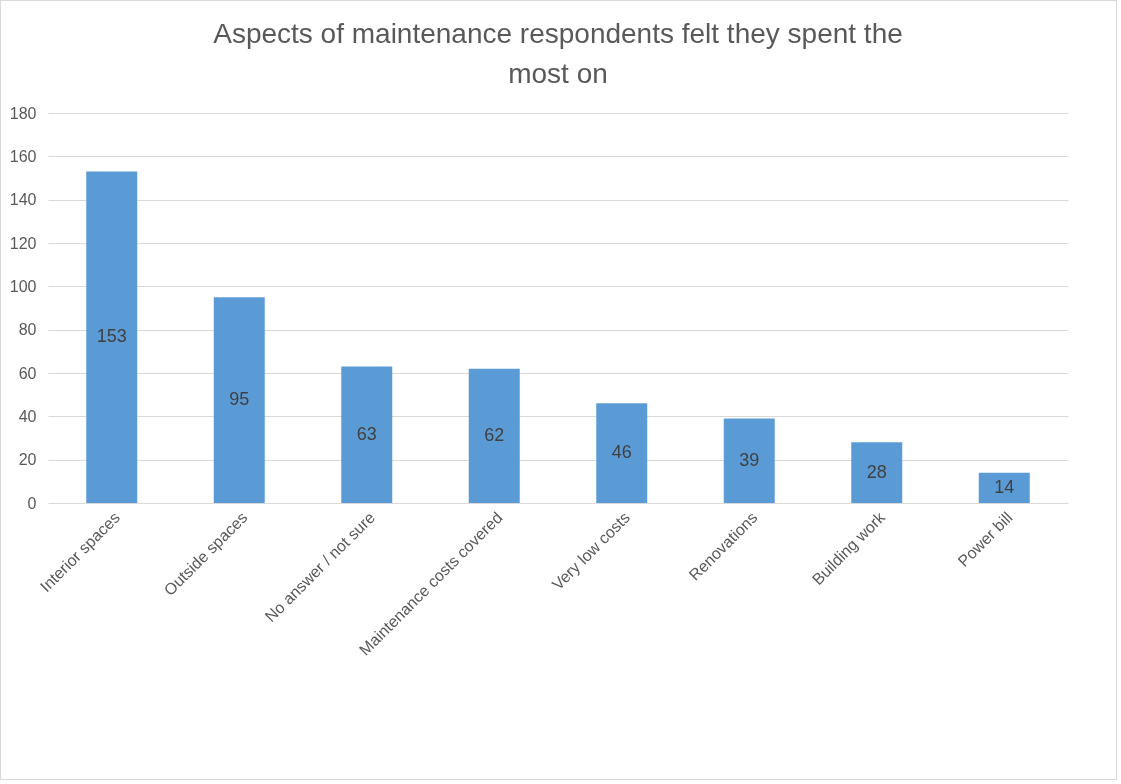  Describe the element at coordinates (27, 416) in the screenshot. I see `y-tick-label: 40` at that location.